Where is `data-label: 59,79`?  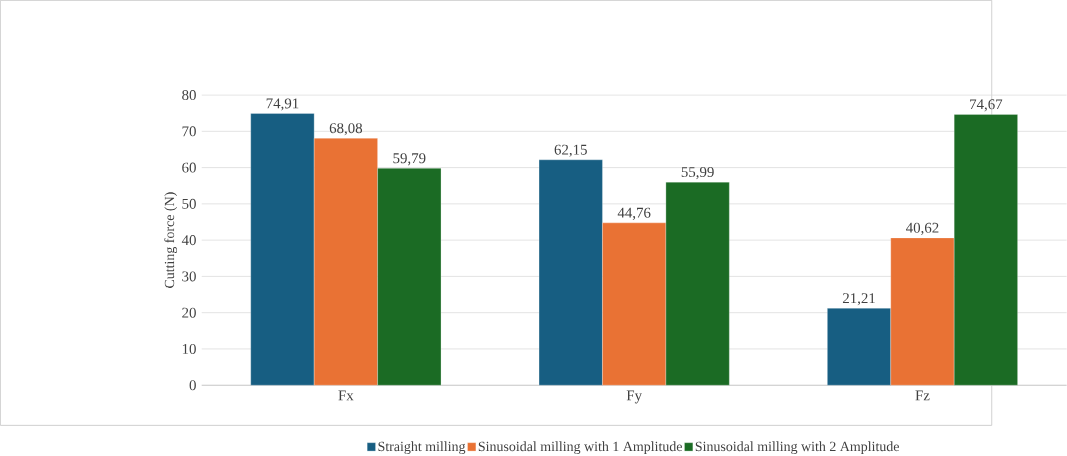
data-label: 59,79 is located at coordinates (409, 159).